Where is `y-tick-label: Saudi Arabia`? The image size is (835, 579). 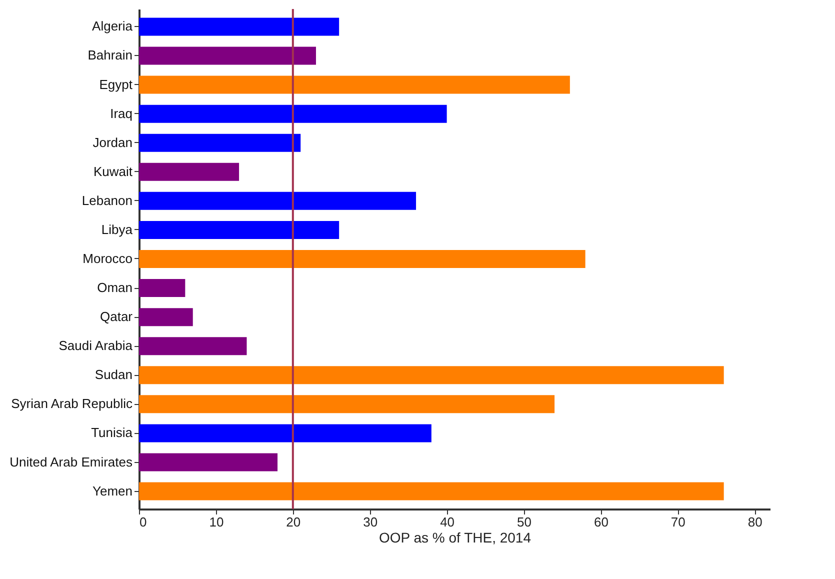 y-tick-label: Saudi Arabia is located at coordinates (96, 346).